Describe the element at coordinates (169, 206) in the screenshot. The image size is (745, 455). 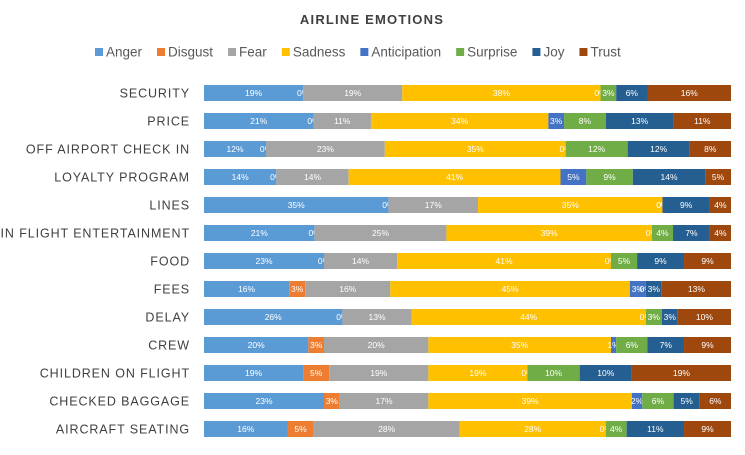
I see `category-label: LINES` at that location.